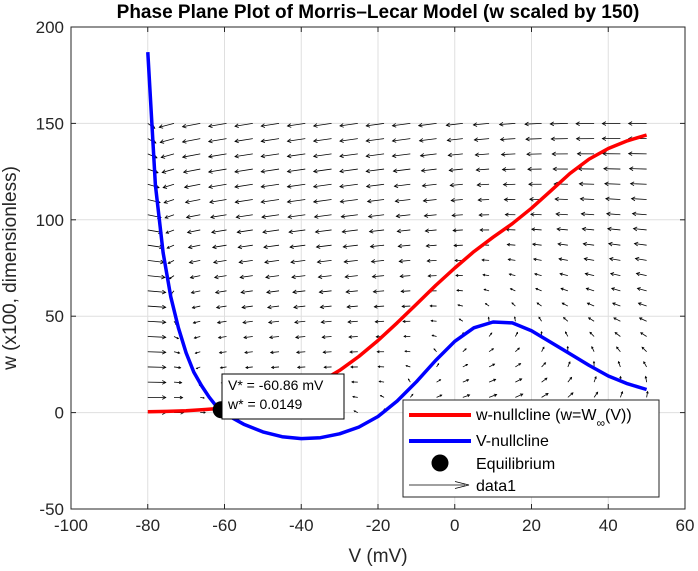  I want to click on x-tick-label: -20, so click(378, 525).